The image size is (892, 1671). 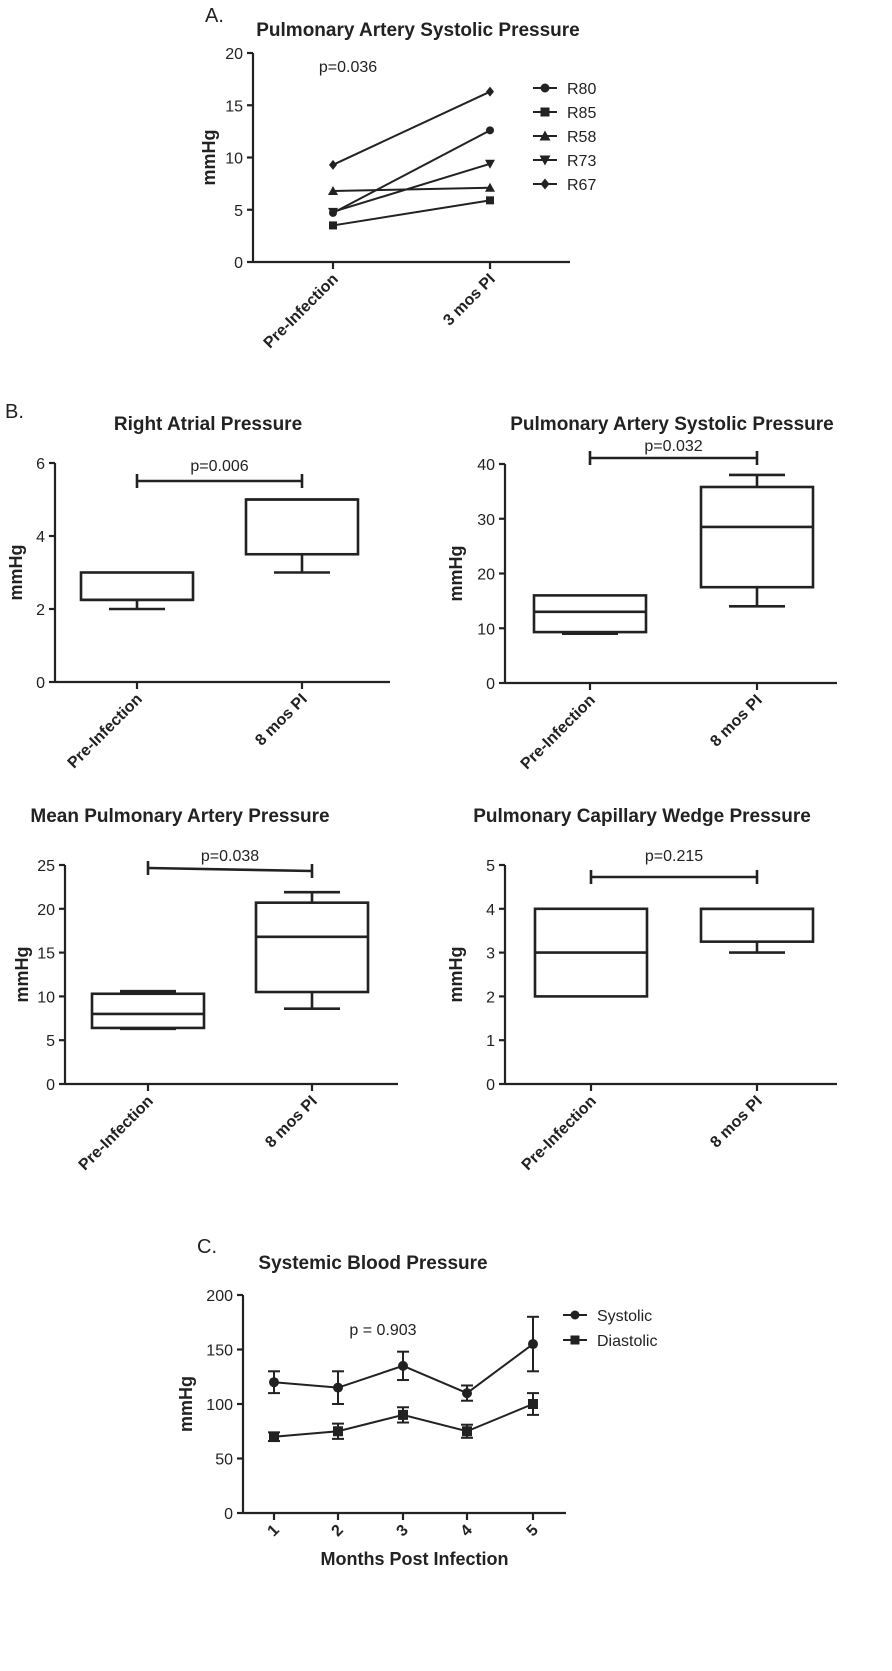 I want to click on legend-label: R58, so click(x=581, y=137).